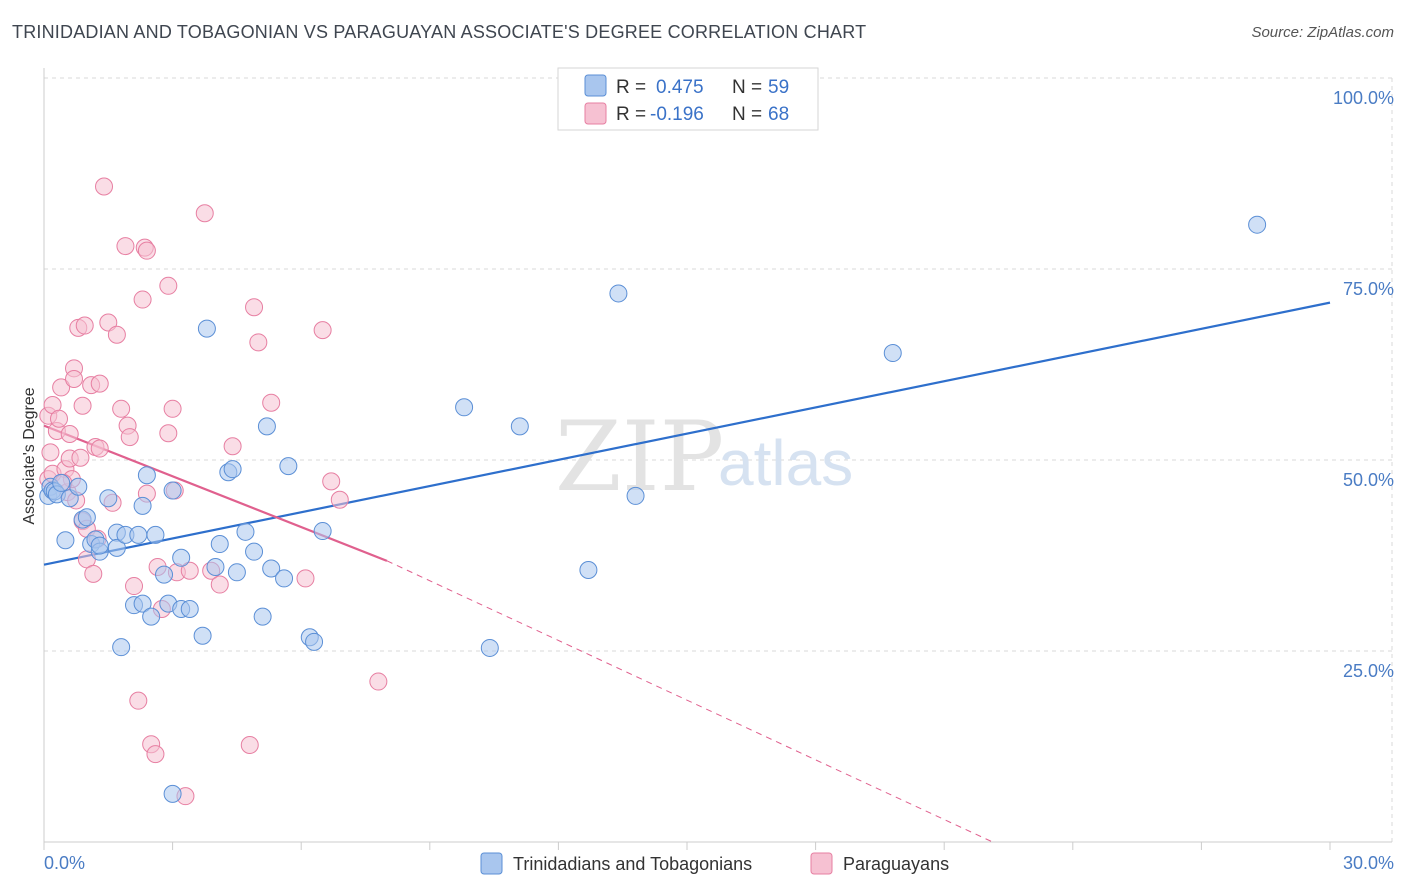 The image size is (1406, 892). I want to click on legend-n-value-1: 59, so click(778, 87).